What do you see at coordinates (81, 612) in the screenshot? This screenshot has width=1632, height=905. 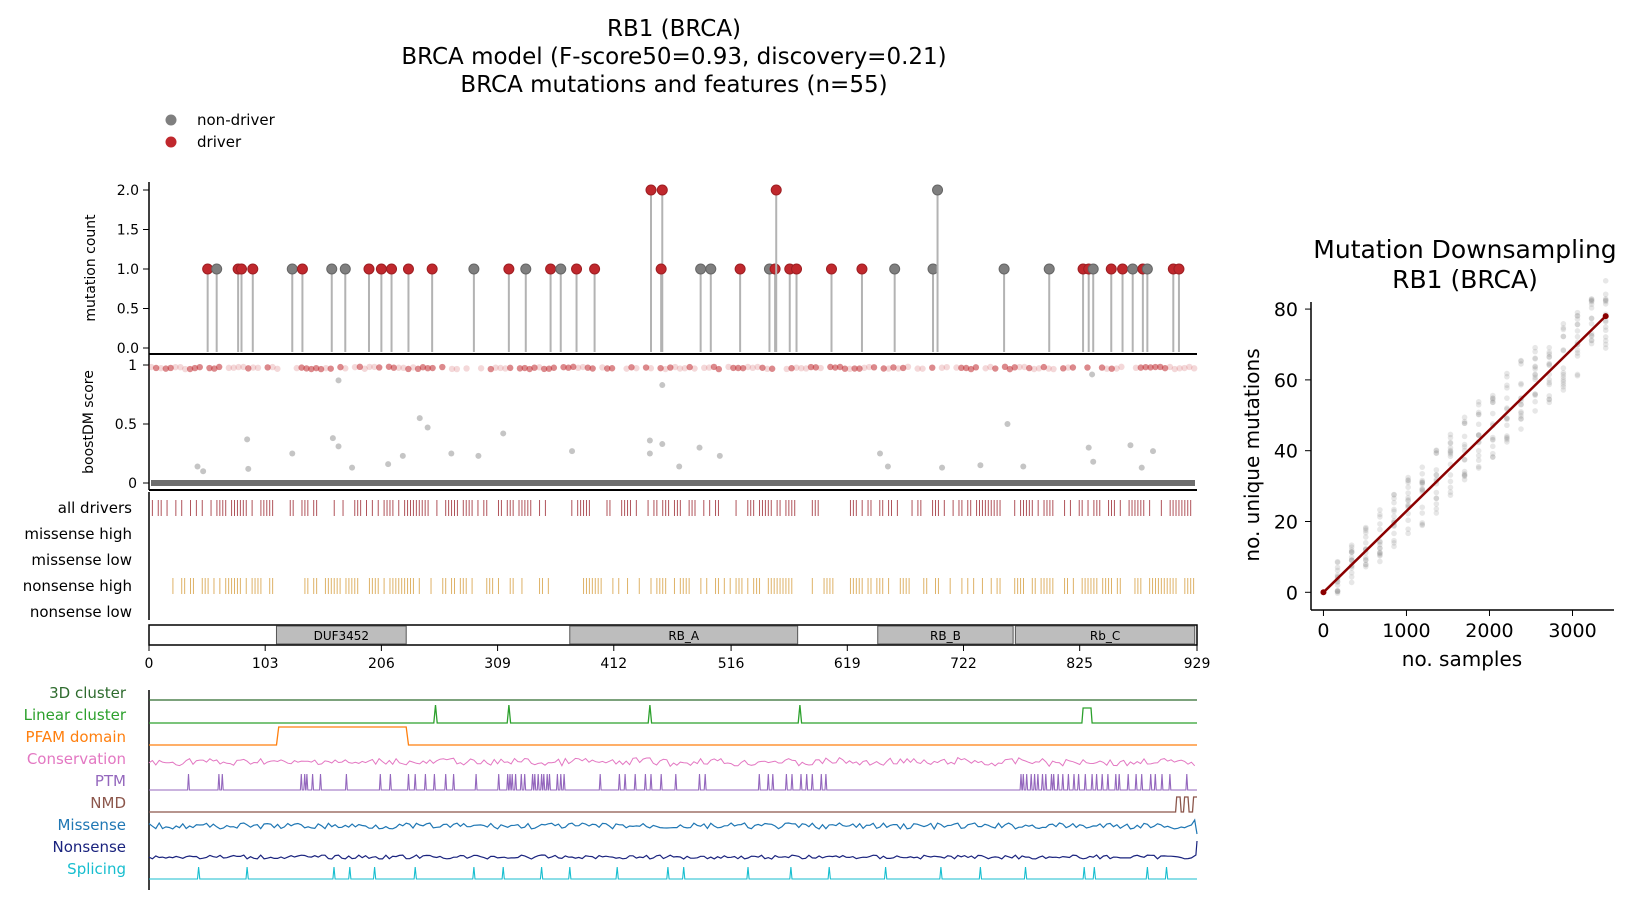 I see `feature-row-label: nonsense low` at bounding box center [81, 612].